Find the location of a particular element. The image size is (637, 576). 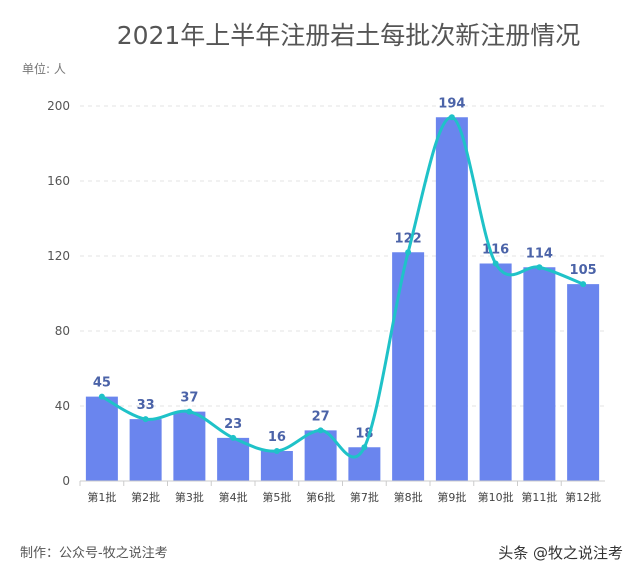

data-label: 116 is located at coordinates (495, 250).